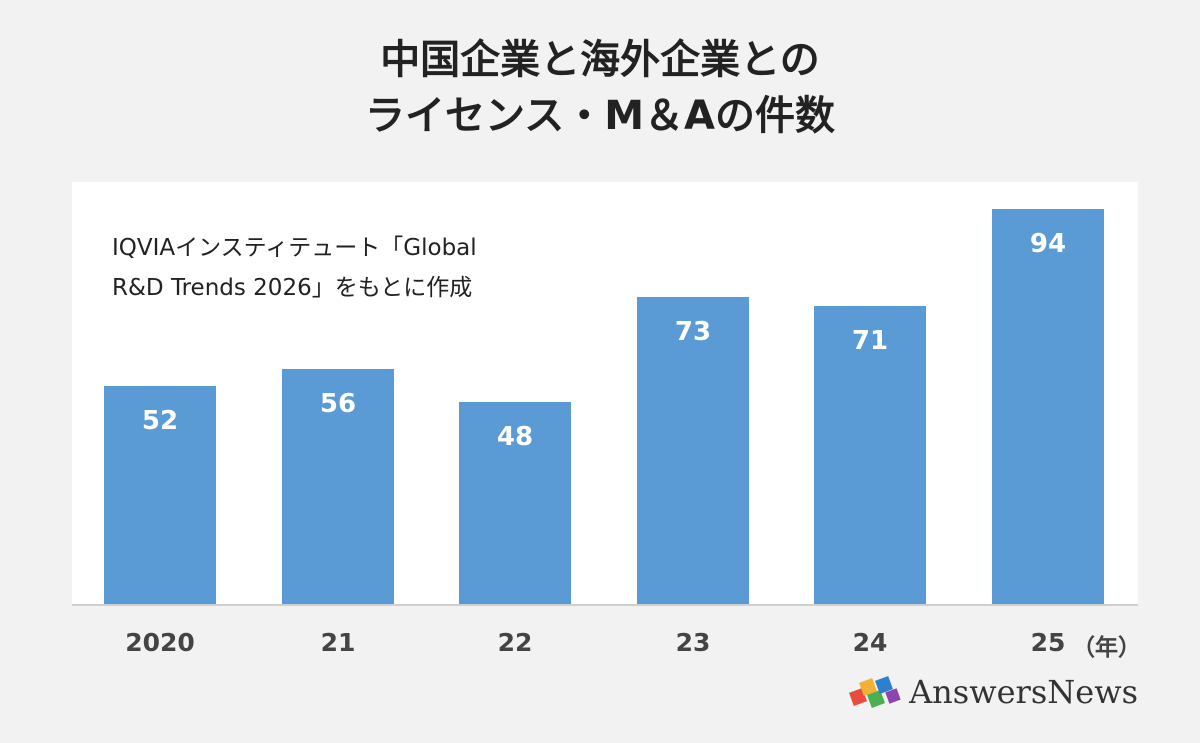 This screenshot has width=1200, height=743. Describe the element at coordinates (160, 642) in the screenshot. I see `x-tick-label-2020: 2020` at that location.